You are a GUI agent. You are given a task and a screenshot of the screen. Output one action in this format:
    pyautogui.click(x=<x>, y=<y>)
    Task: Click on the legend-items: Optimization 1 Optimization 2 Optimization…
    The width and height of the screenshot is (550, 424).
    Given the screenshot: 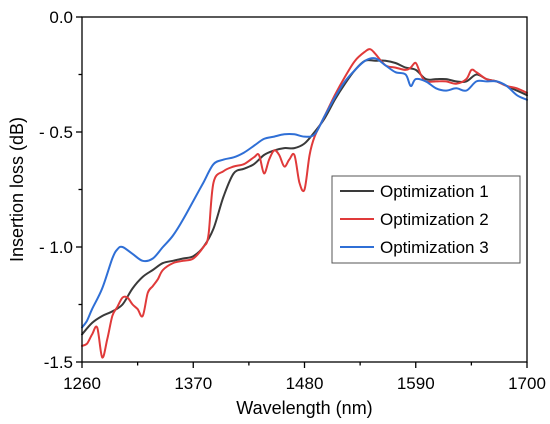 What is the action you would take?
    pyautogui.click(x=414, y=219)
    